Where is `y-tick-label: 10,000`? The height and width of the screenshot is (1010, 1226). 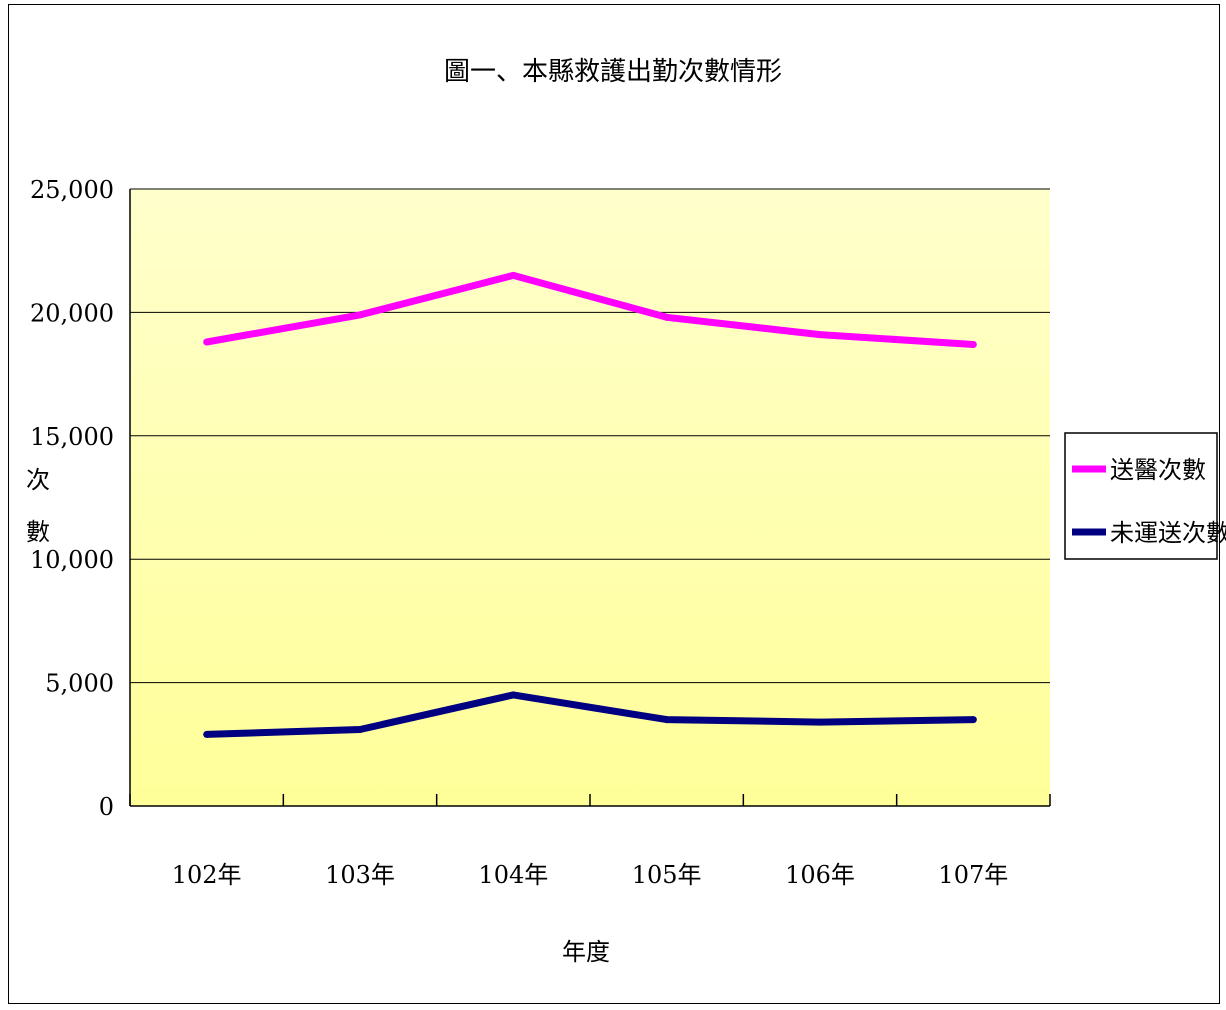 y-tick-label: 10,000 is located at coordinates (72, 560).